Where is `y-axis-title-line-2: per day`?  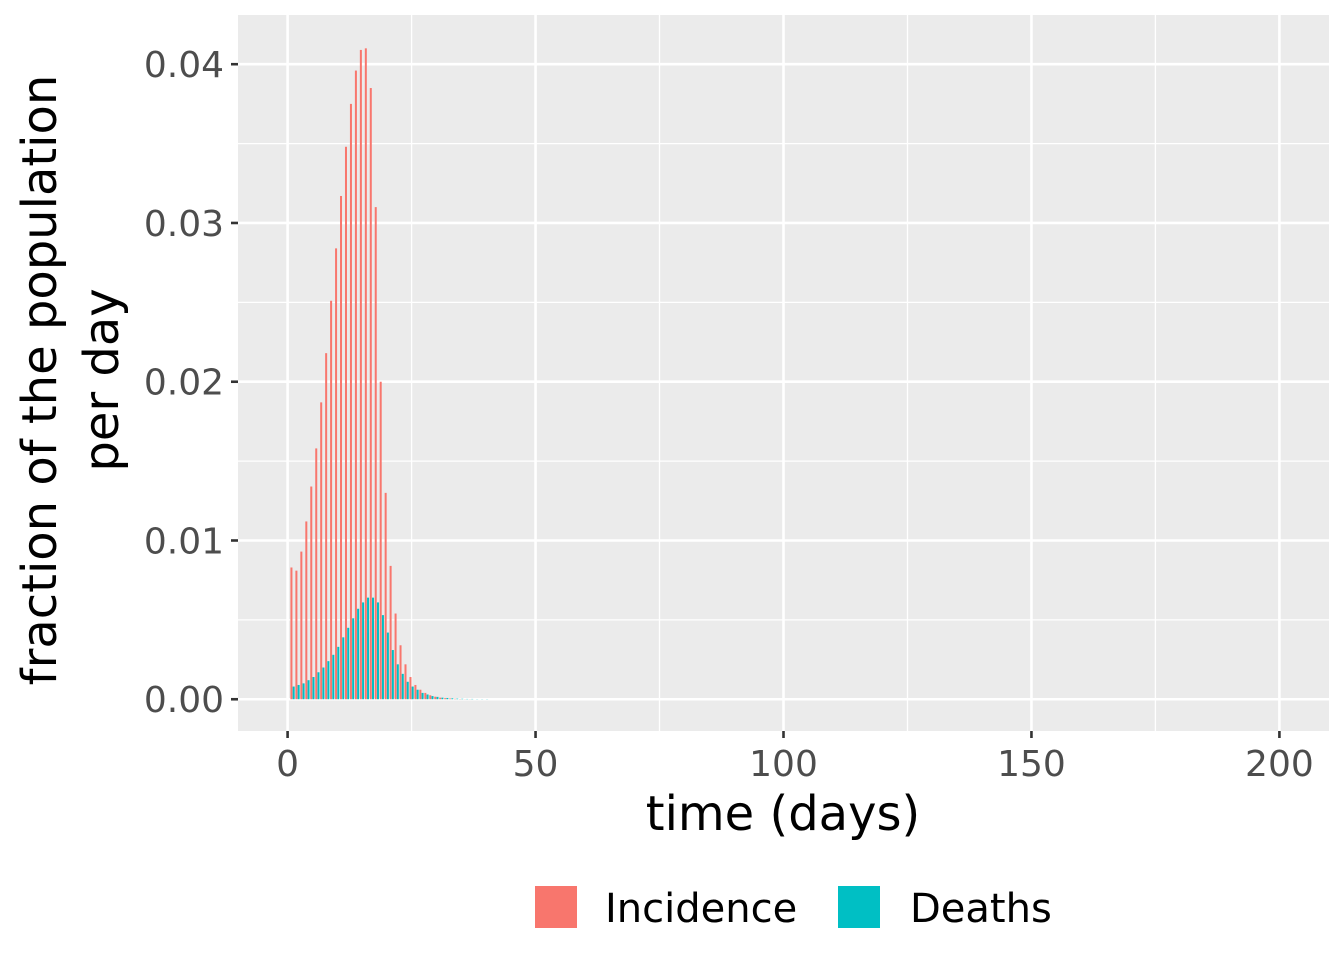 y-axis-title-line-2: per day is located at coordinates (102, 379).